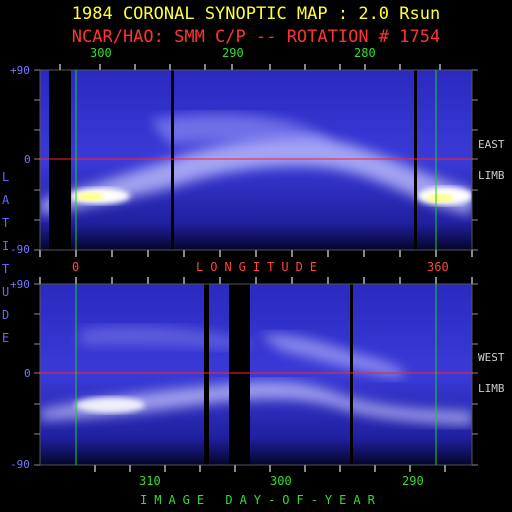 The width and height of the screenshot is (512, 512). What do you see at coordinates (256, 14) in the screenshot?
I see `map-title: 1984 CORONAL SYNOPTIC MAP : 2.0 Rsun` at bounding box center [256, 14].